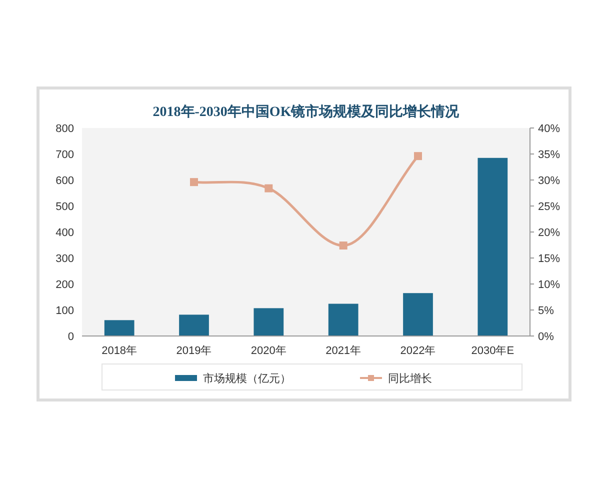 Image resolution: width=600 pixels, height=480 pixels. Describe the element at coordinates (492, 351) in the screenshot. I see `x-tick-label: 2030年E` at that location.